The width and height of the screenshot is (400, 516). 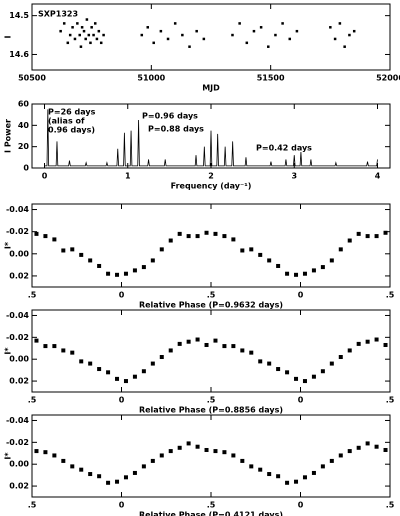 What do you see at coordinates (17, 420) in the screenshot?
I see `y-tick-label: -0.04` at bounding box center [17, 420].